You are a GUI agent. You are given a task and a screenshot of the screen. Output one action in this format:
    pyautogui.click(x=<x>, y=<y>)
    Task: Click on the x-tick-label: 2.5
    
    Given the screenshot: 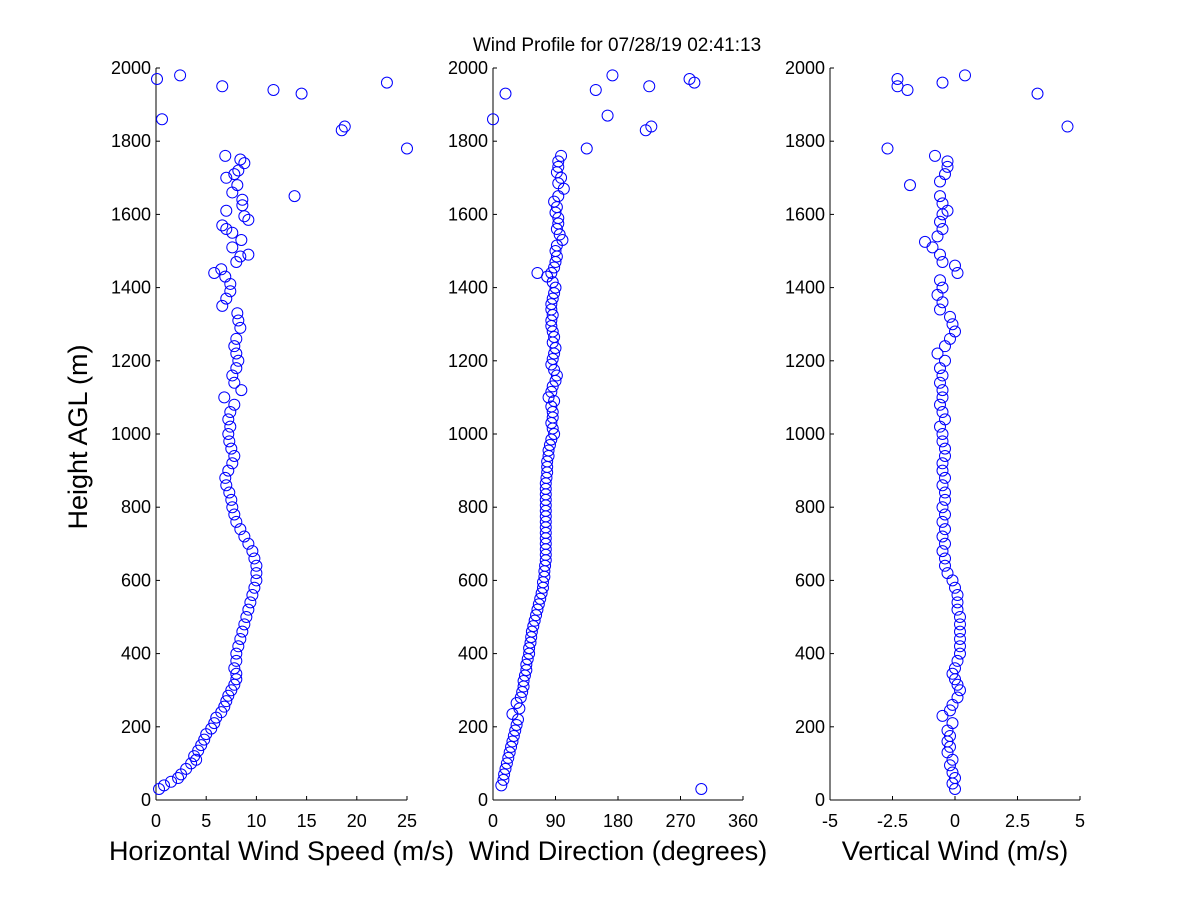 What is the action you would take?
    pyautogui.click(x=1017, y=821)
    